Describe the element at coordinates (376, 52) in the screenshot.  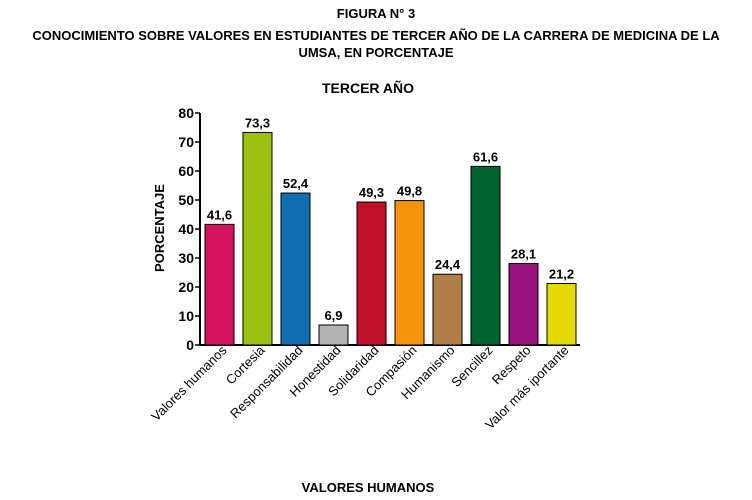
I see `figure-heading-line-2: UMSA, EN PORCENTAJE` at that location.